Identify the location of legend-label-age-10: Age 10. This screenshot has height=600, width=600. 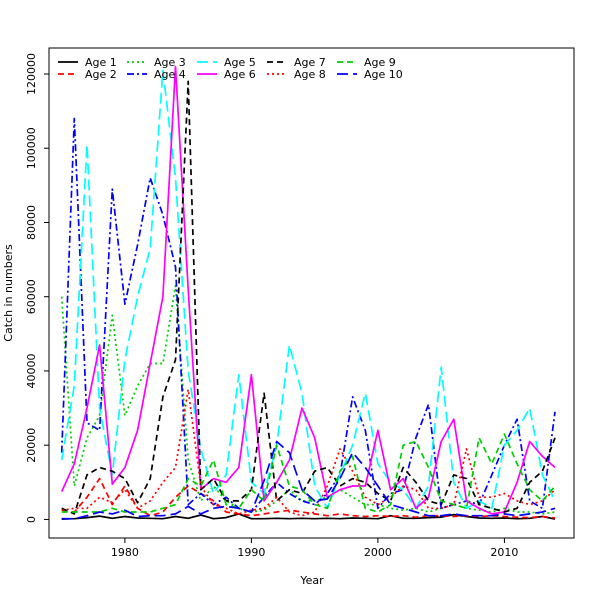
(383, 74).